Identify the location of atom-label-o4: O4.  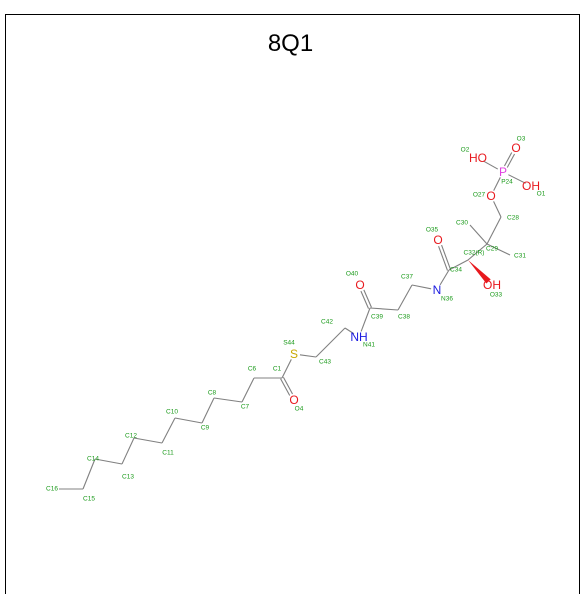
(299, 409).